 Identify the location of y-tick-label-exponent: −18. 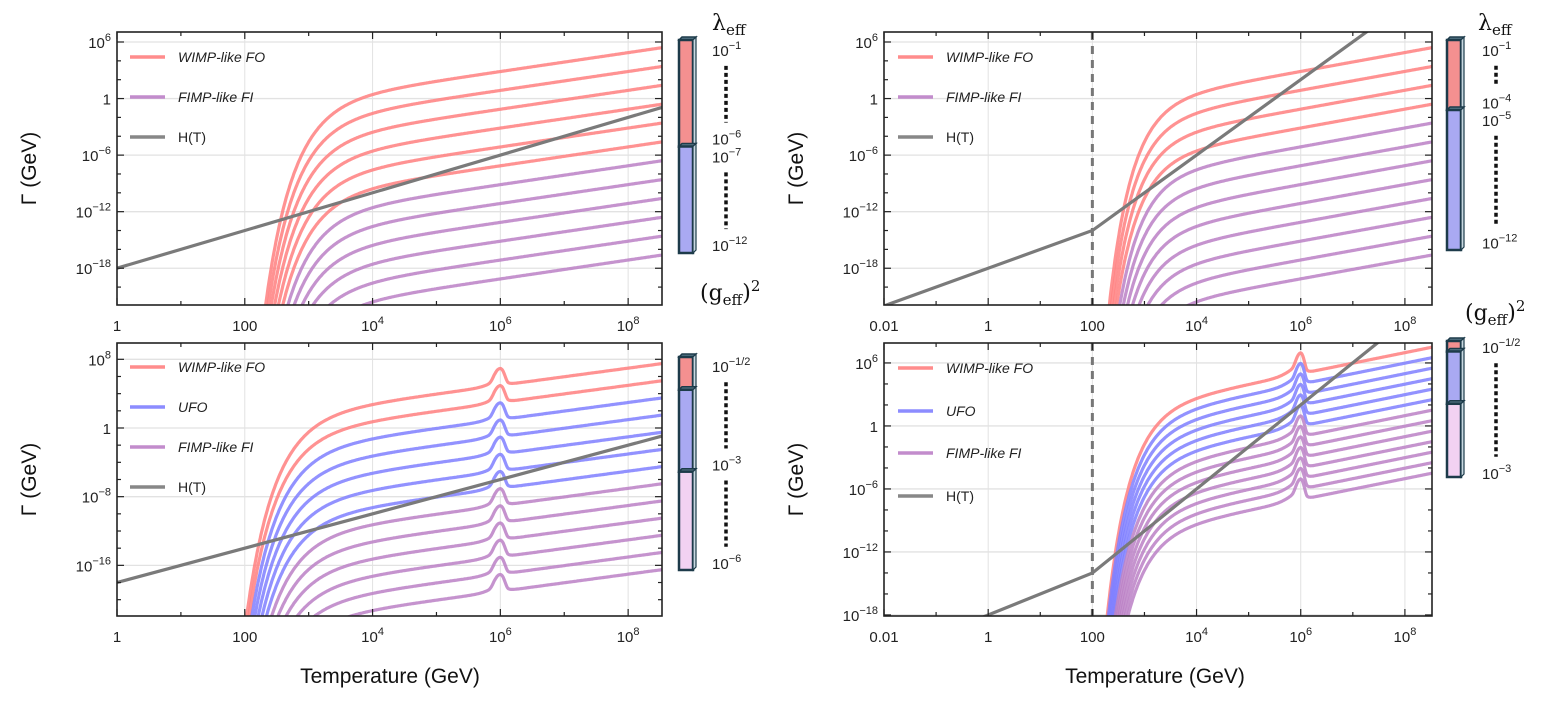
(101, 264).